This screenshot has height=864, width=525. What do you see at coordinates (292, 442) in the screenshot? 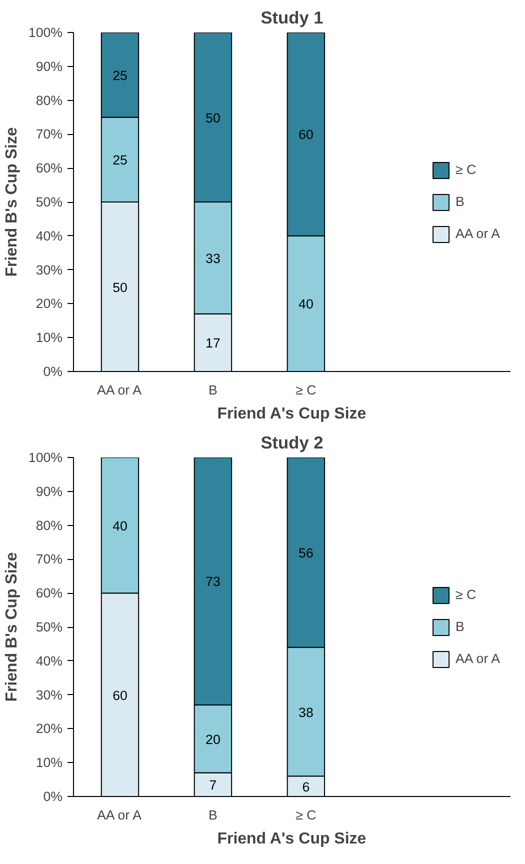
I see `chart-title: Study 2` at bounding box center [292, 442].